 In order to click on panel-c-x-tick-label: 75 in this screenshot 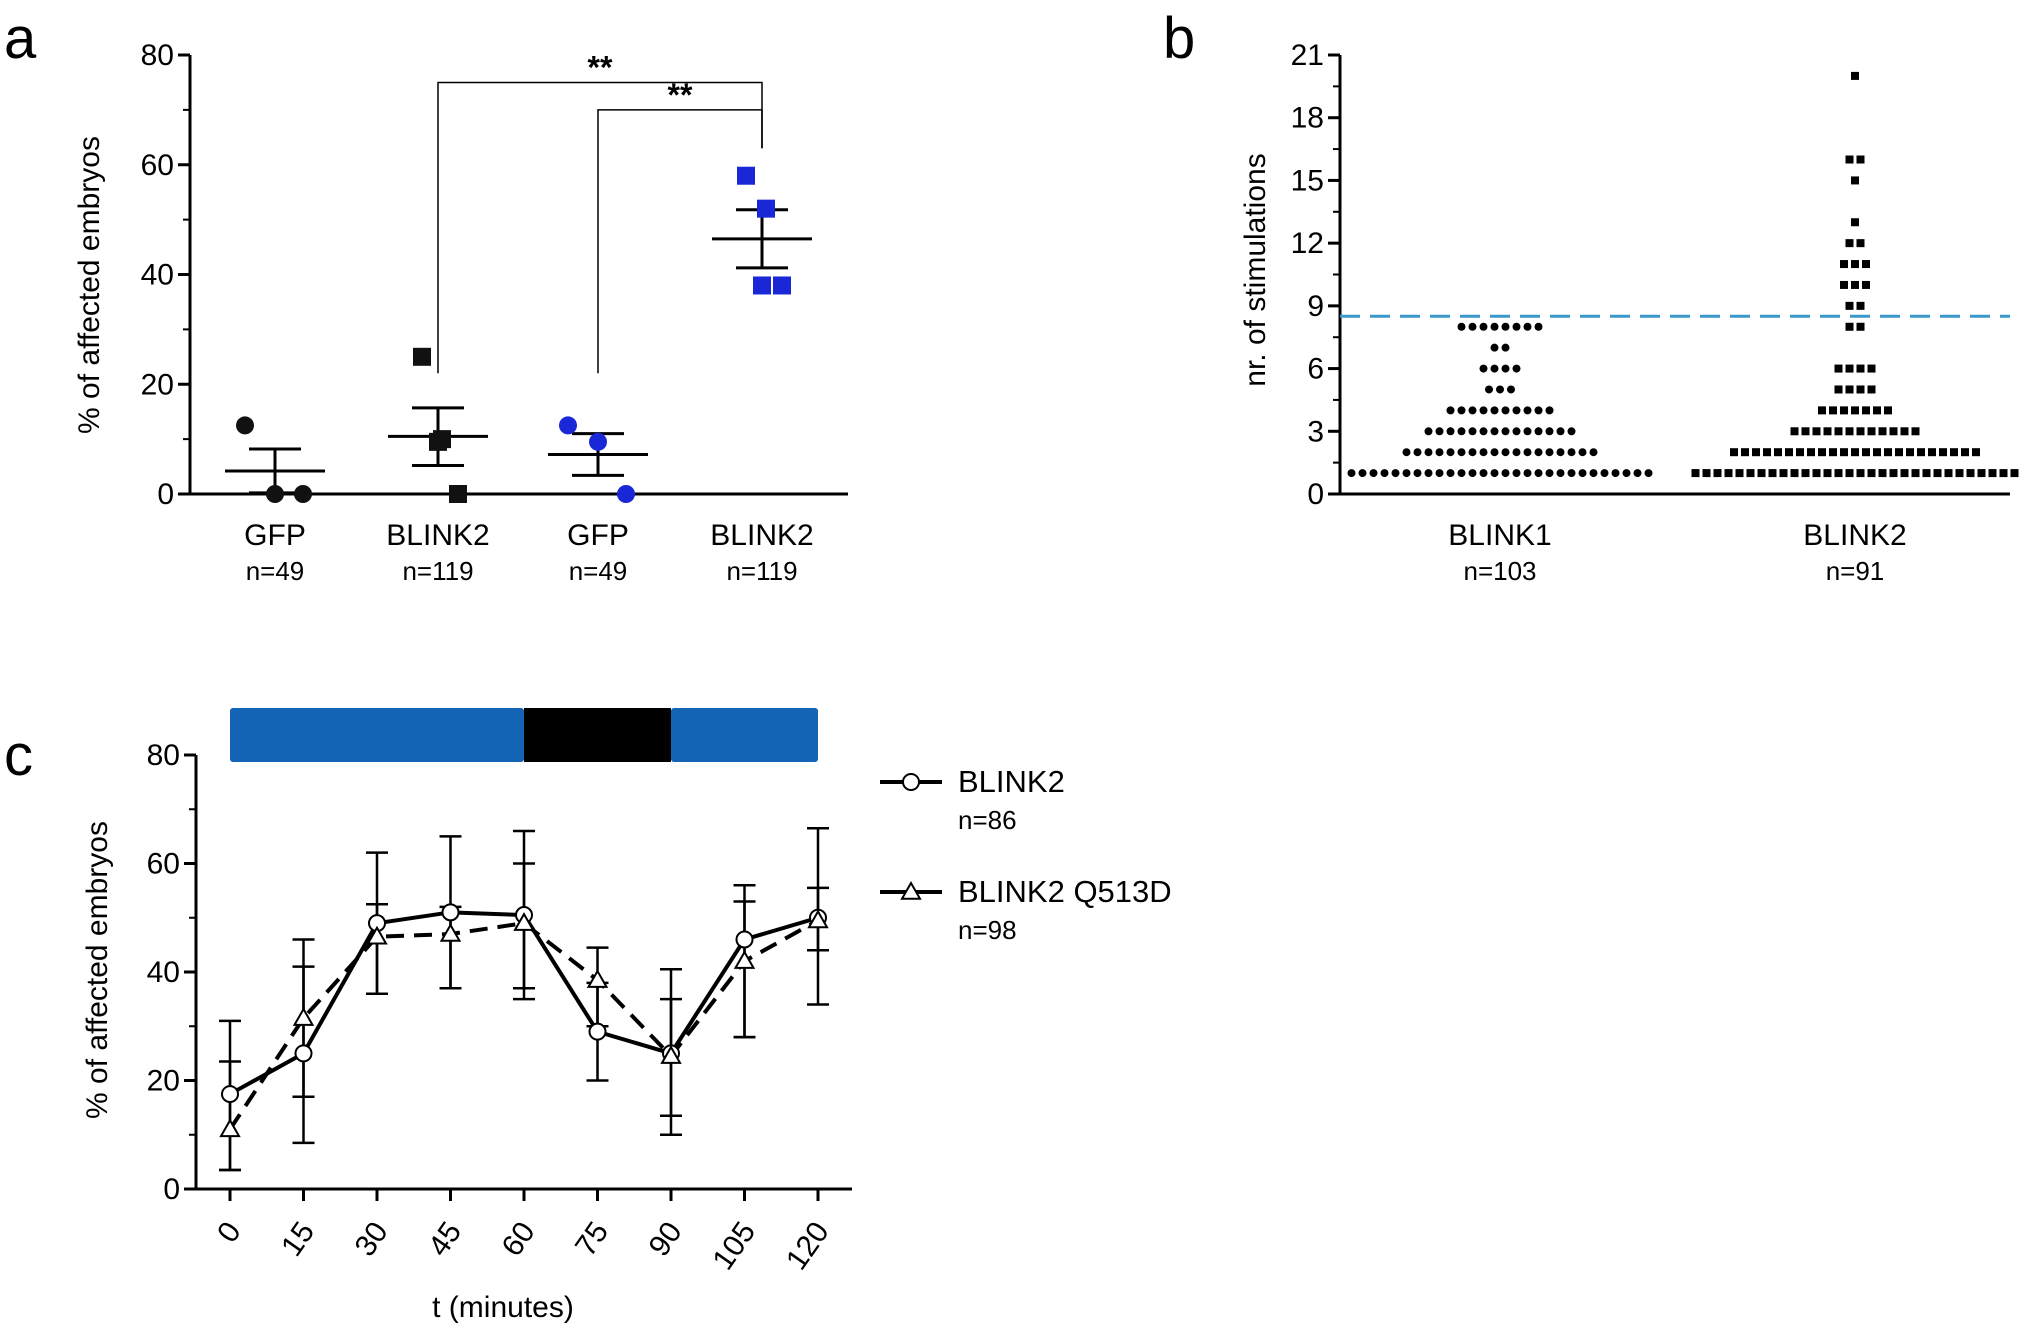, I will do `click(592, 1239)`.